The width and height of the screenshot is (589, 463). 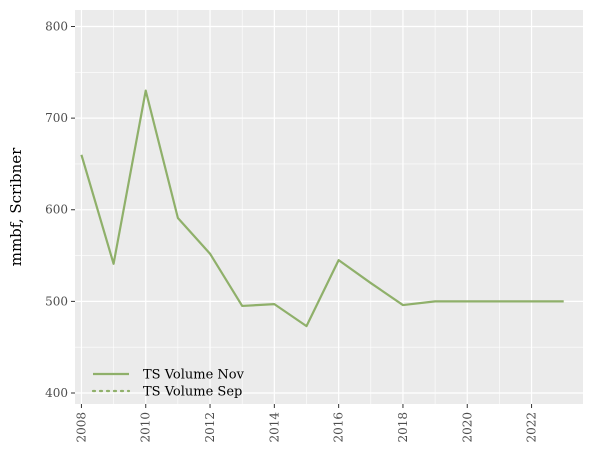 What do you see at coordinates (56, 210) in the screenshot?
I see `y-tick-label: 600` at bounding box center [56, 210].